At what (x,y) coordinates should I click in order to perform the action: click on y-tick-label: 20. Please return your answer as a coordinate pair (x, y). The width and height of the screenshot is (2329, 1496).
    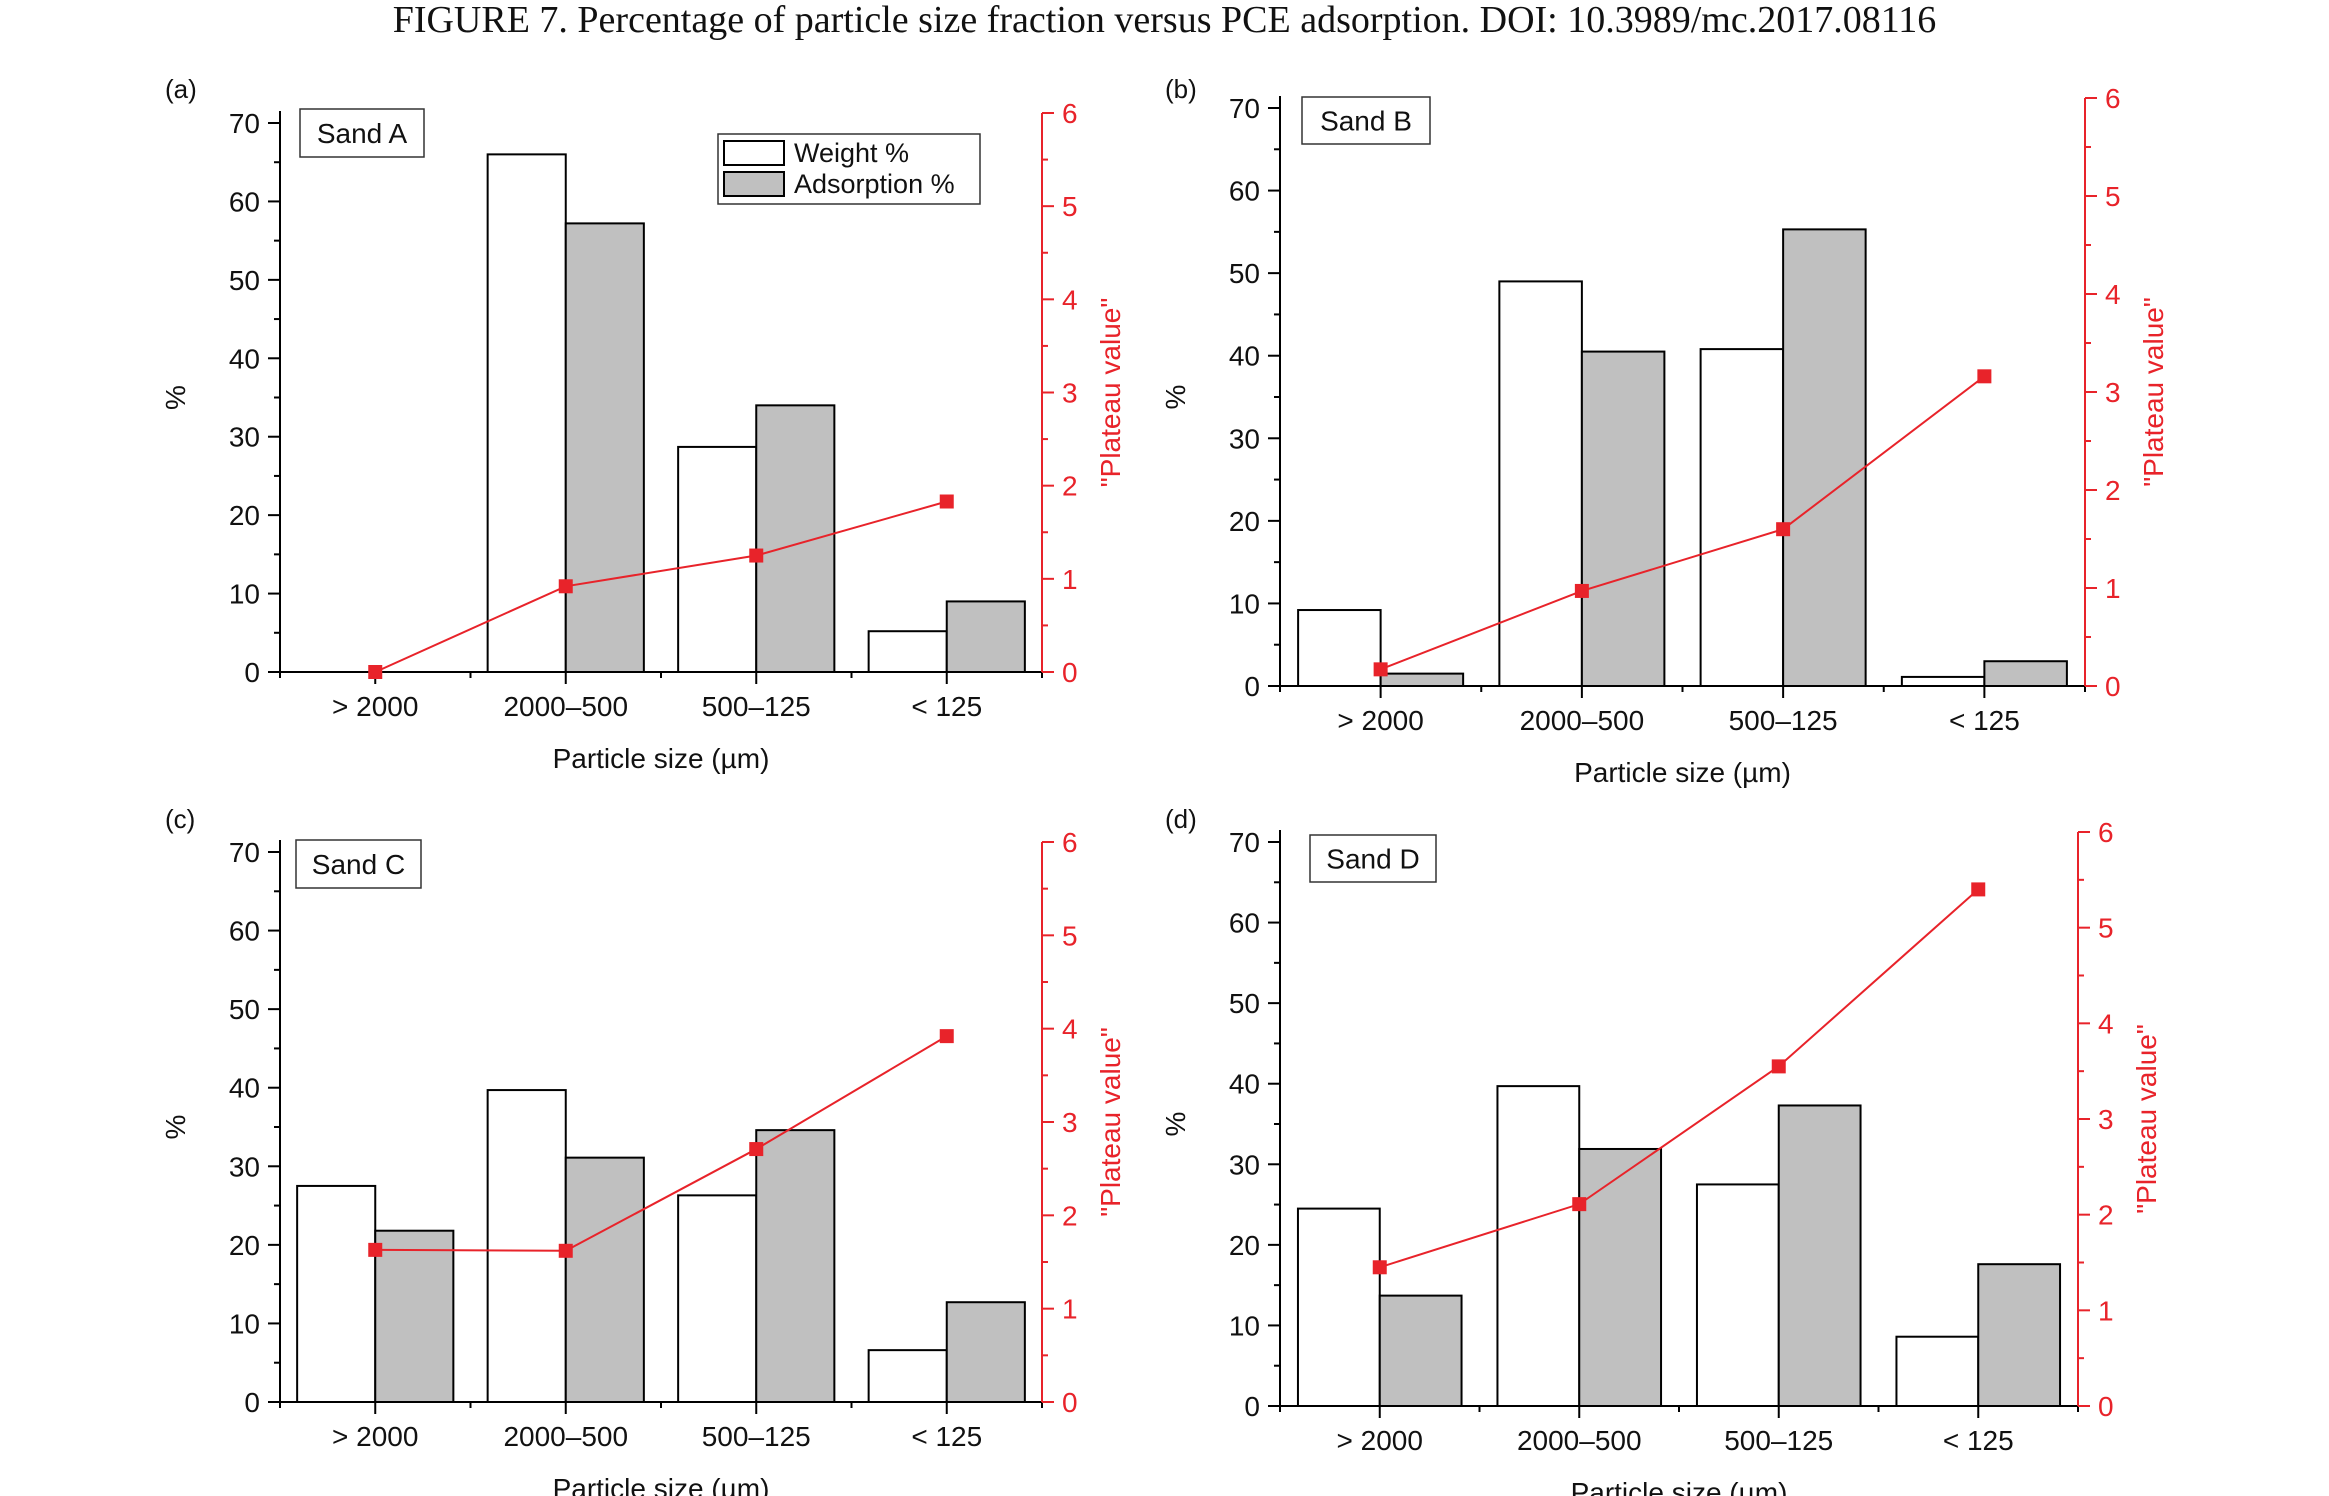
    Looking at the image, I should click on (1244, 1245).